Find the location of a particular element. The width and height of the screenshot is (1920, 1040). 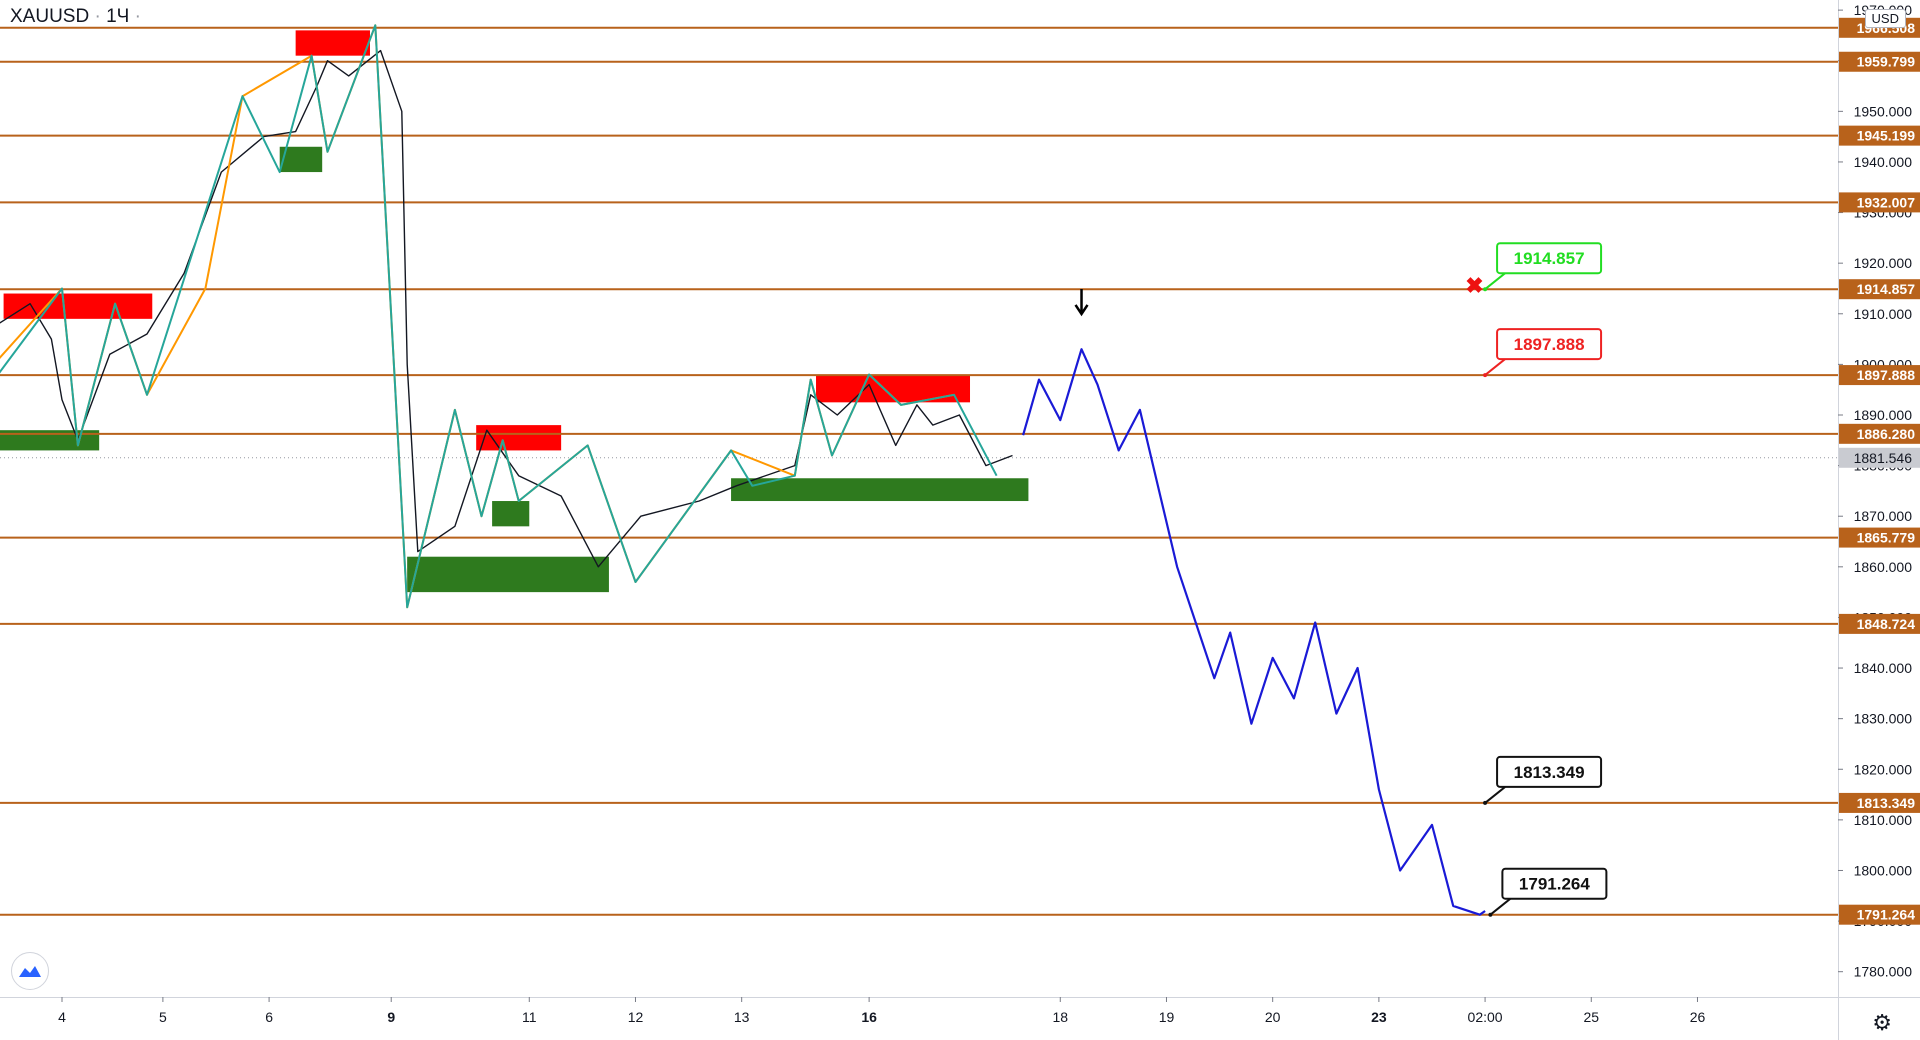

x-tick-label: 16 is located at coordinates (869, 1017).